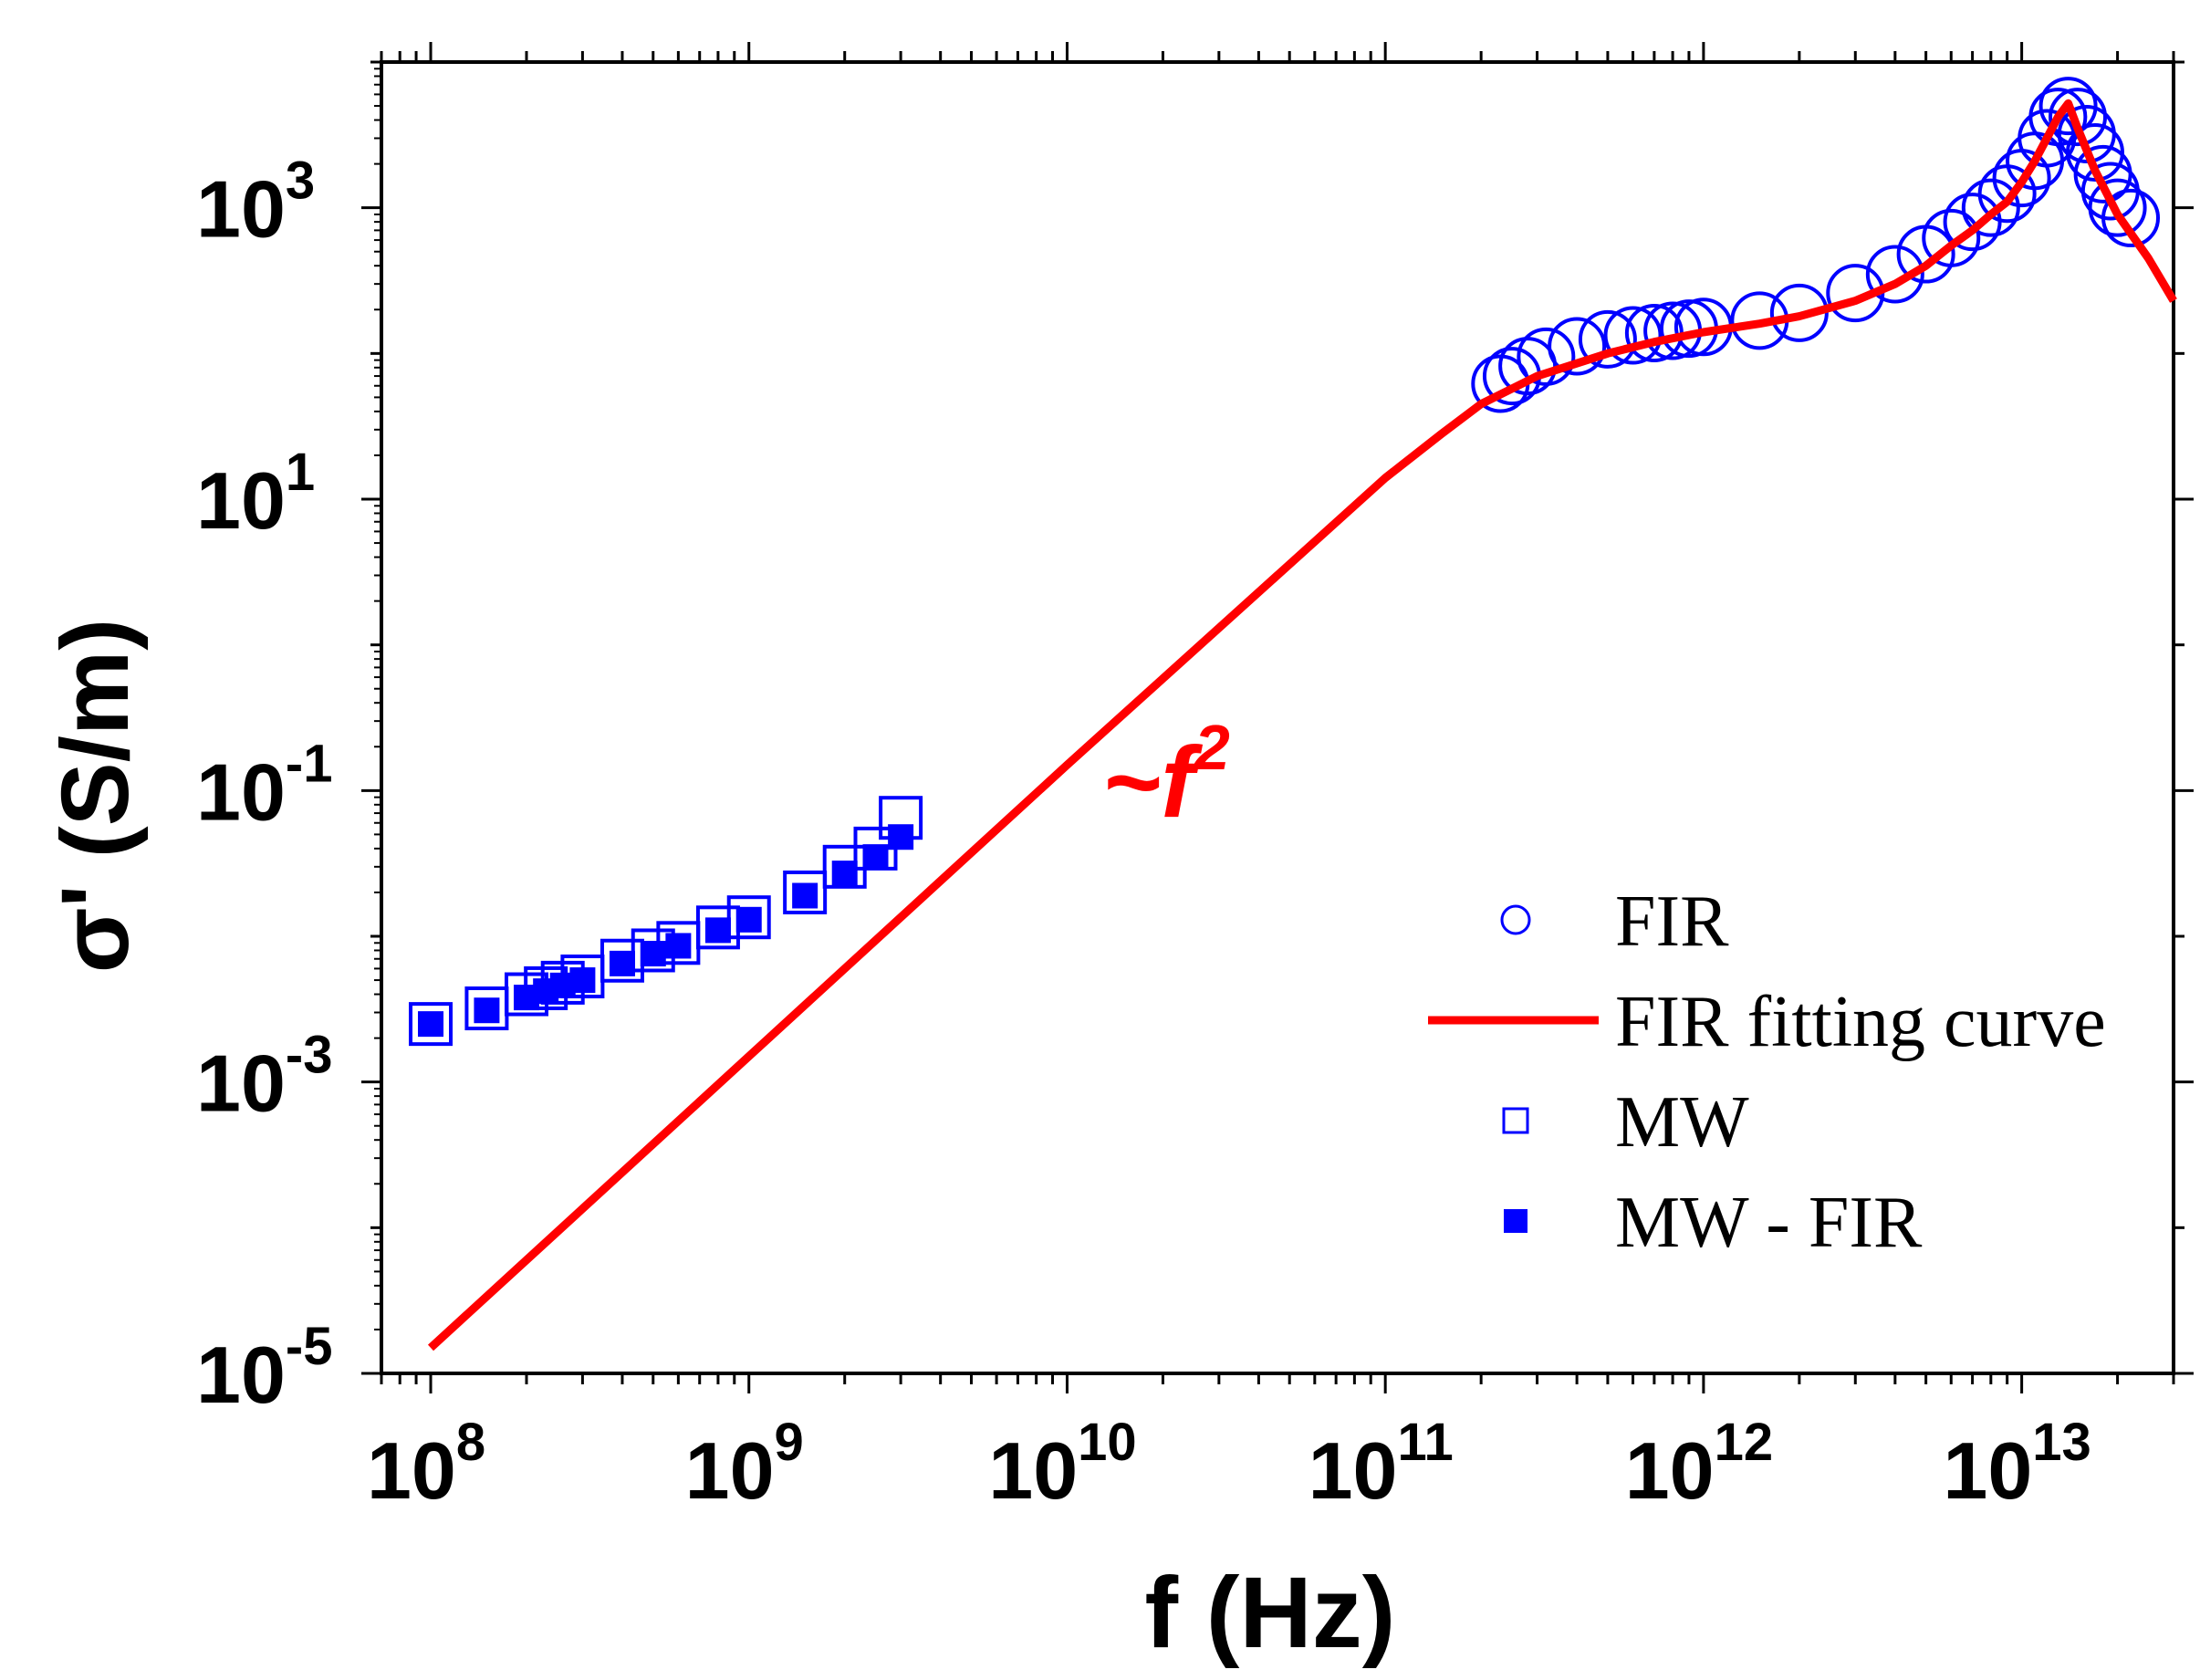  I want to click on y-tick-label-exponent: 3, so click(300, 181).